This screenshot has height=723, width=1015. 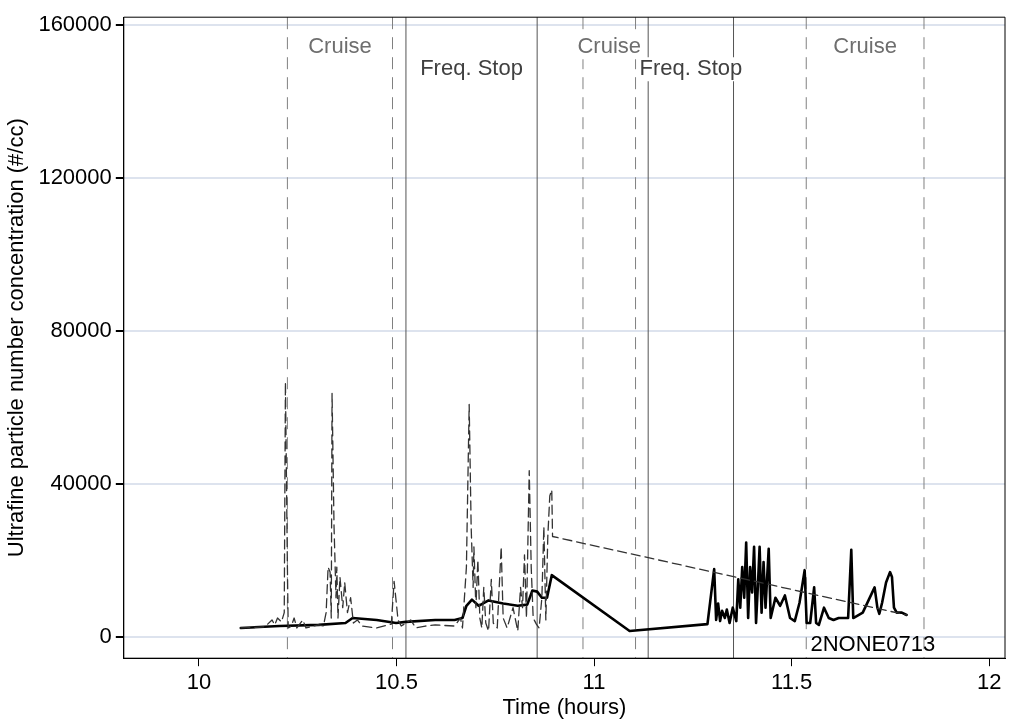 What do you see at coordinates (105, 636) in the screenshot?
I see `y-tick-label: 0` at bounding box center [105, 636].